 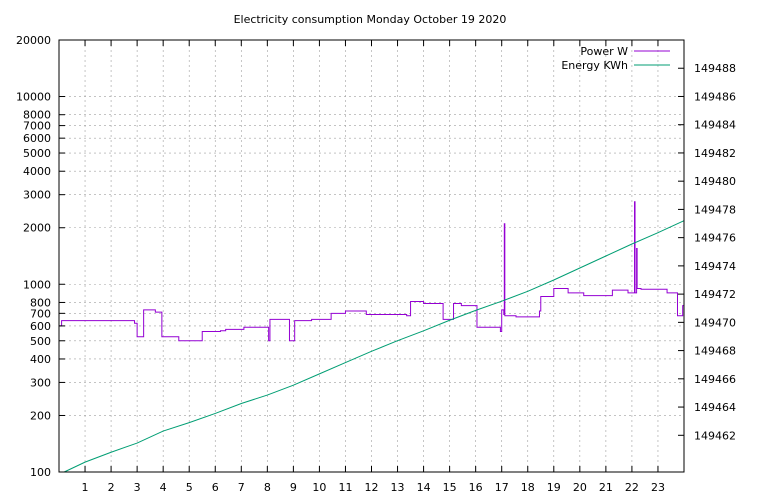 I want to click on legend: Power W Energy KWh, so click(x=615, y=58).